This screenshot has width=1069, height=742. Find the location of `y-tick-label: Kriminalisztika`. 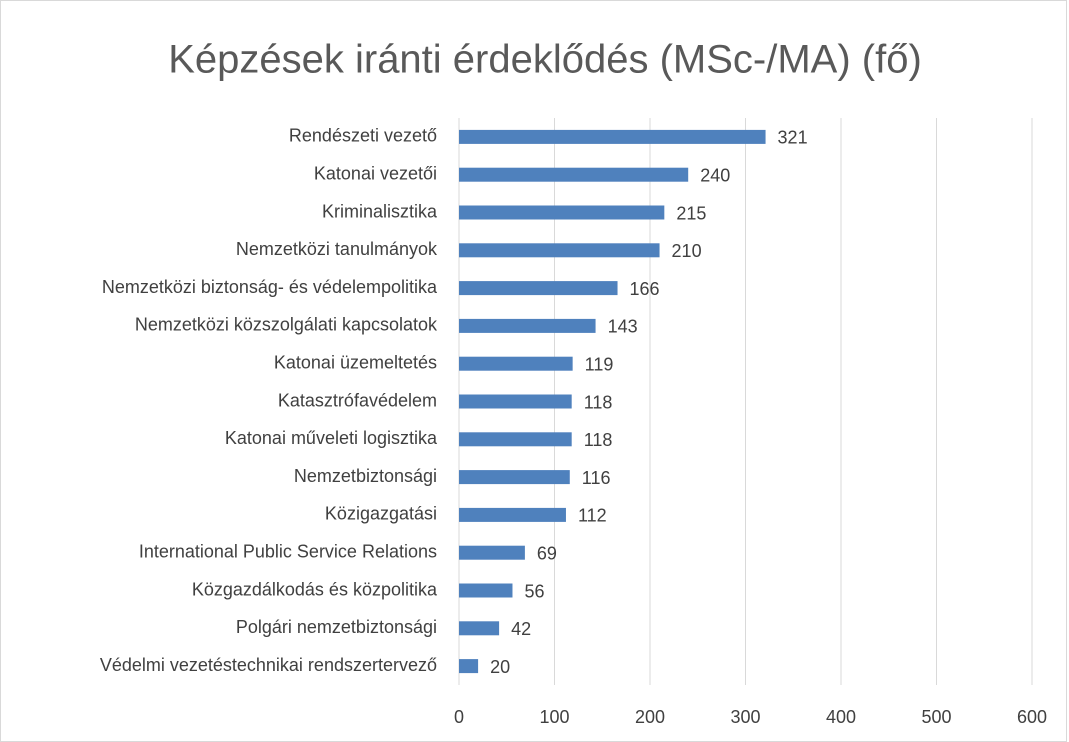

y-tick-label: Kriminalisztika is located at coordinates (380, 211).